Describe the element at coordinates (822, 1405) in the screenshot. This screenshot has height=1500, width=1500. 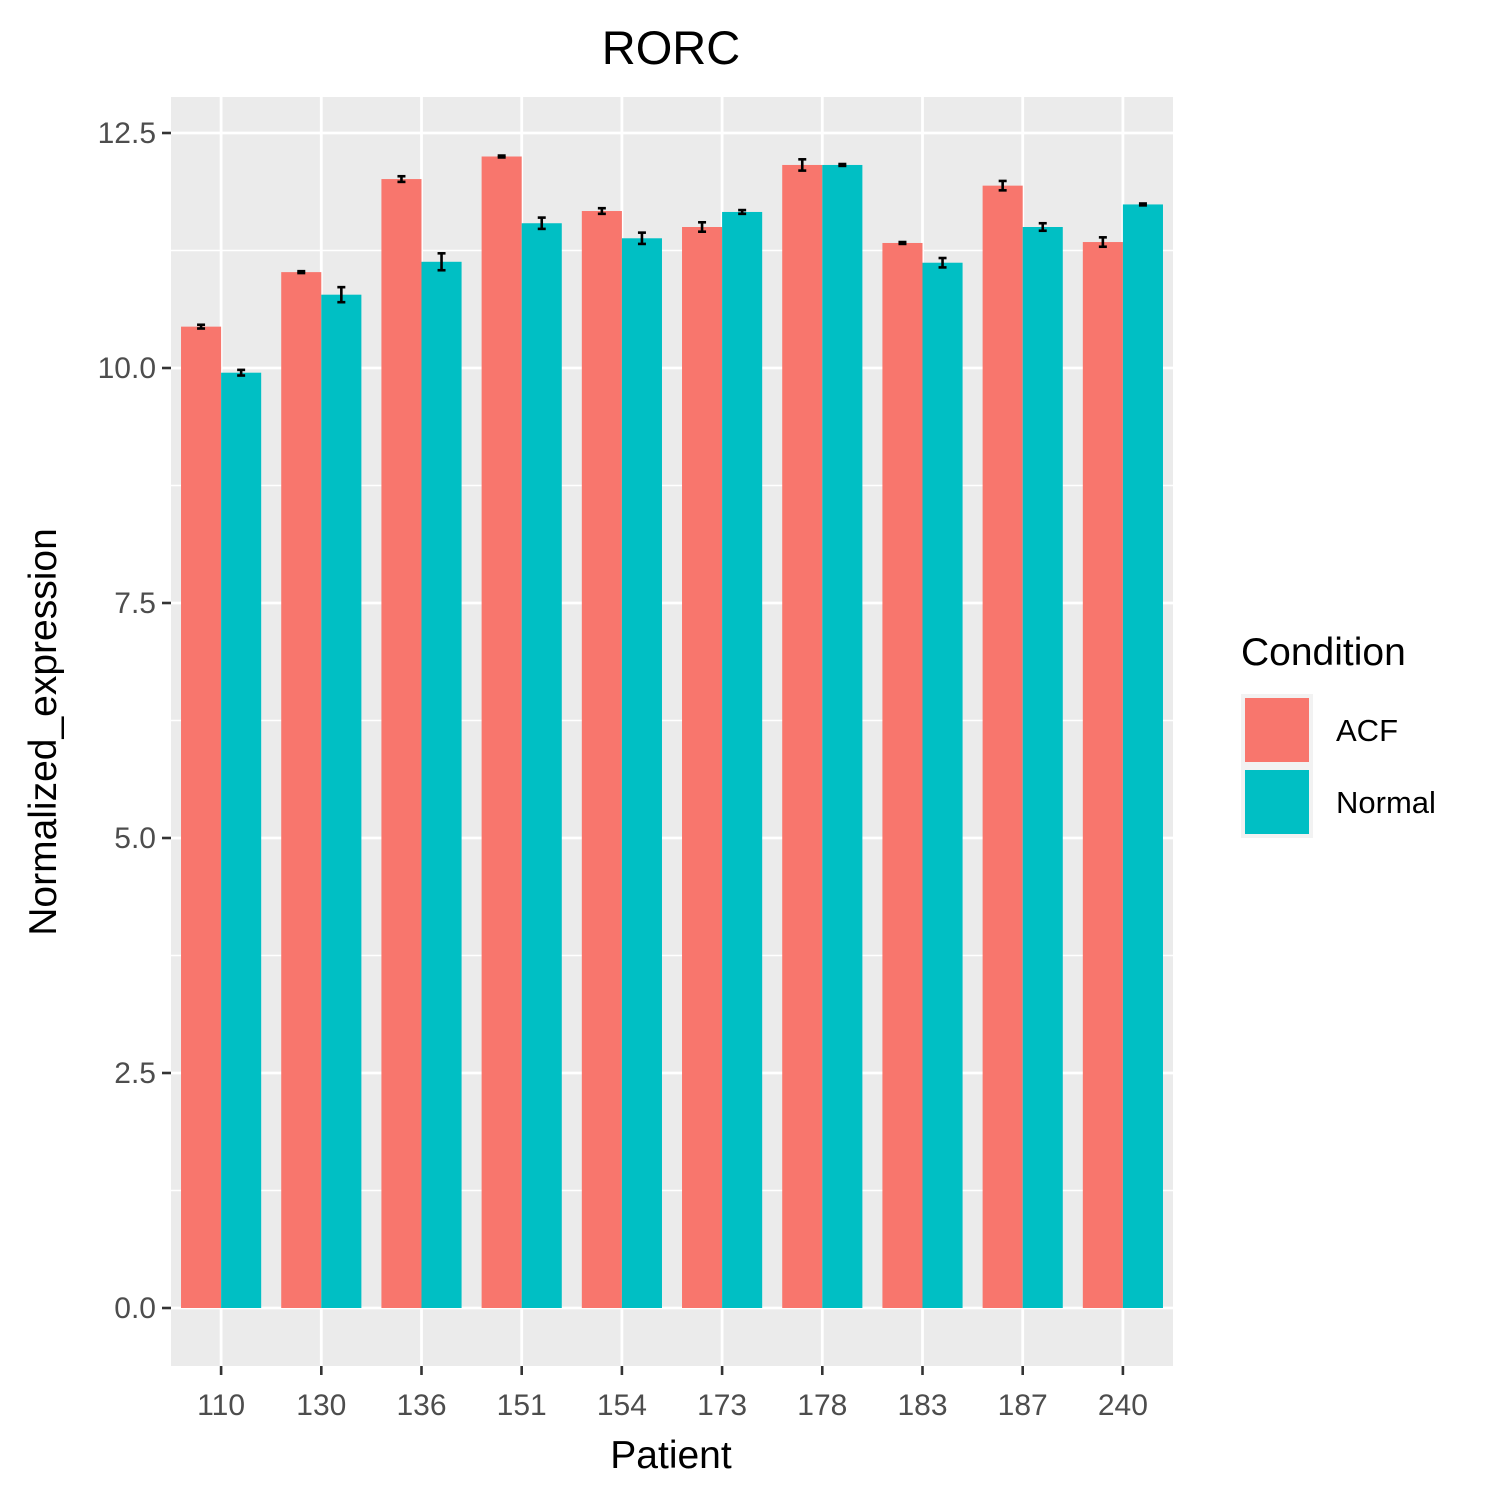
I see `x-tick-label: 178` at that location.